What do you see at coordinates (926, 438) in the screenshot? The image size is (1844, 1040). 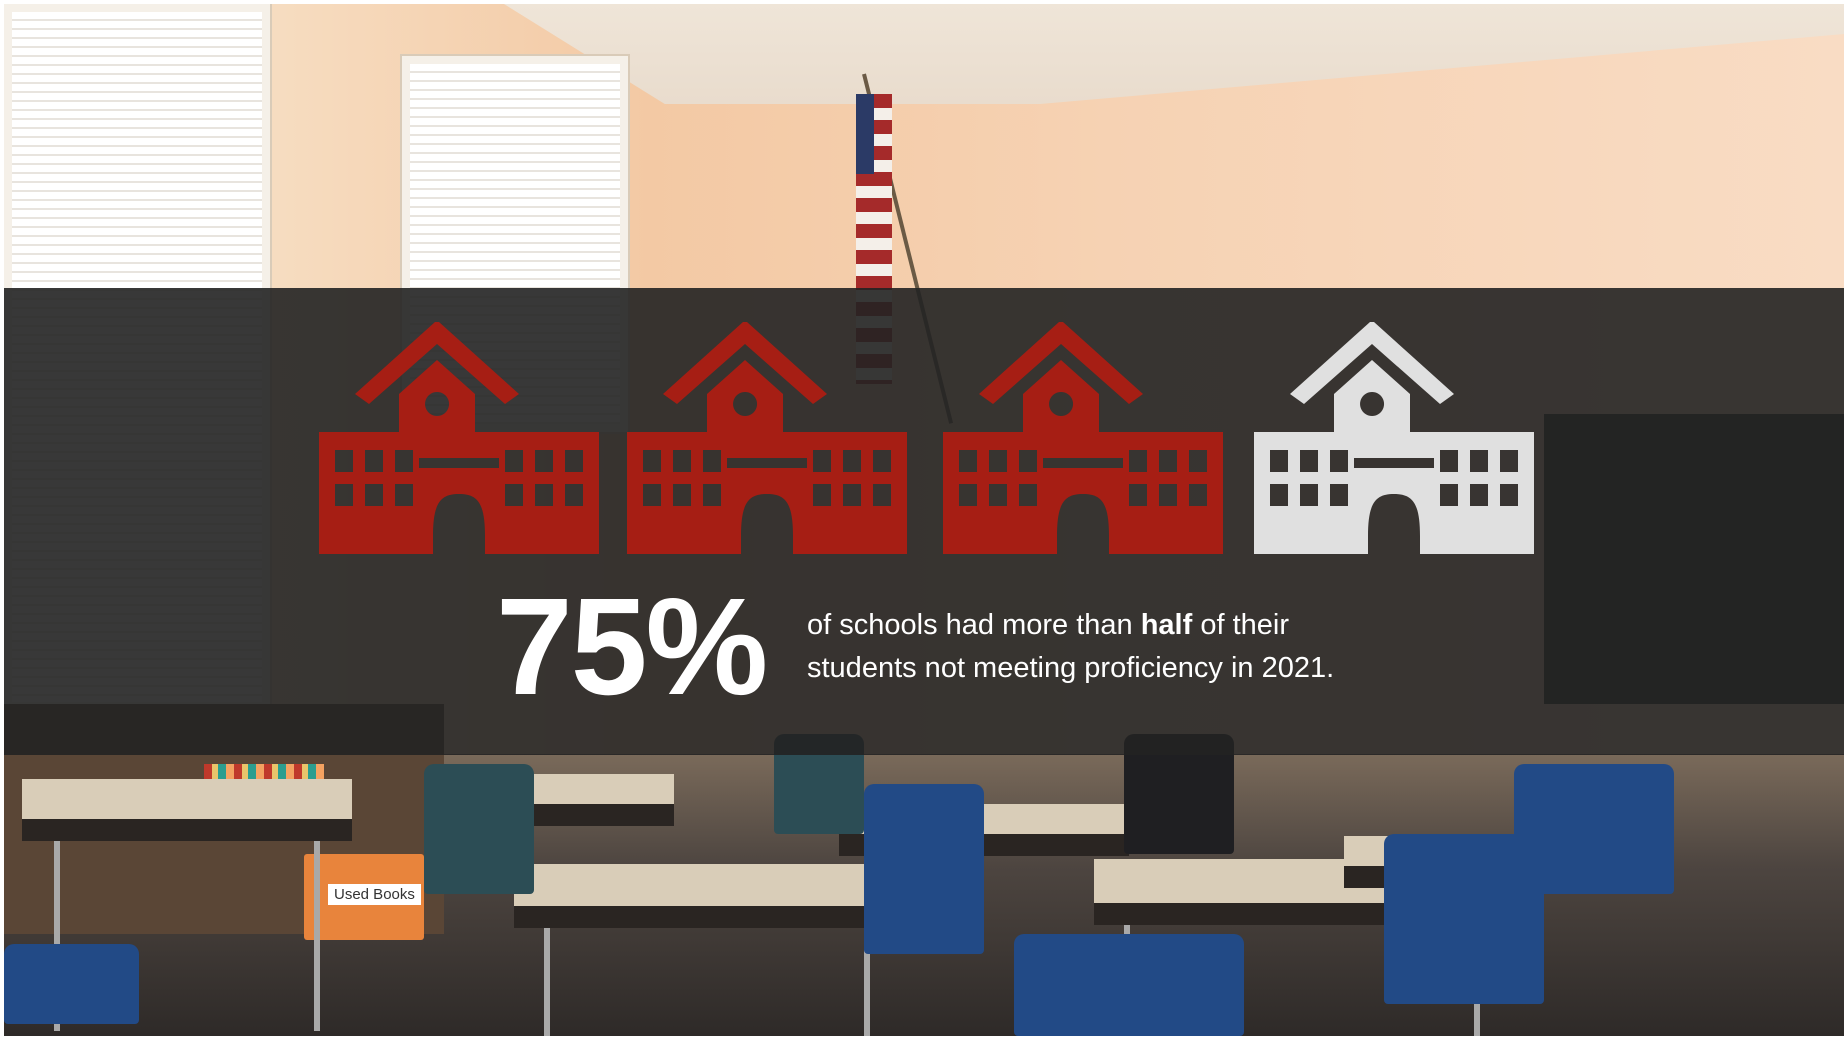 I see `school-icons-row` at bounding box center [926, 438].